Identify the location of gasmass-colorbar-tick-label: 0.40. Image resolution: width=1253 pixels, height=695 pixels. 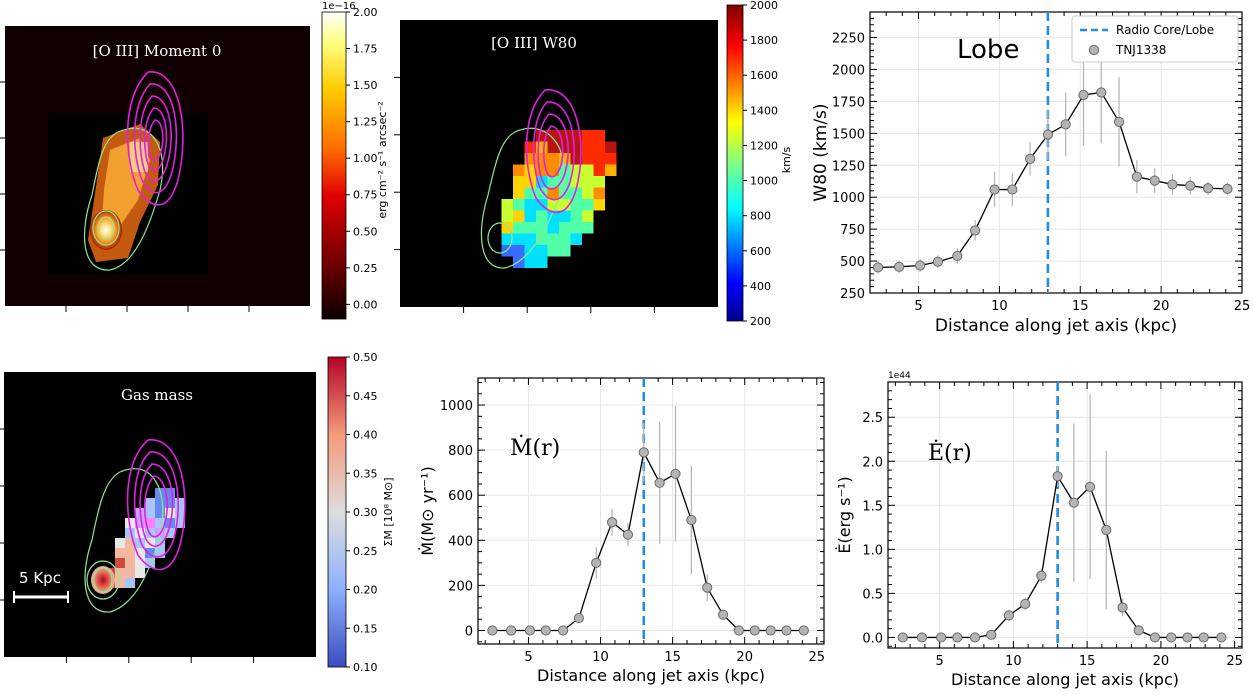
(365, 435).